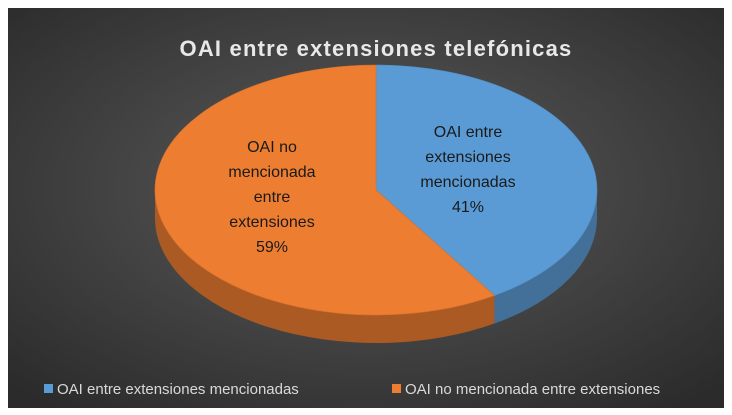  Describe the element at coordinates (376, 48) in the screenshot. I see `chart-title: OAI entre extensiones telefónicas` at that location.